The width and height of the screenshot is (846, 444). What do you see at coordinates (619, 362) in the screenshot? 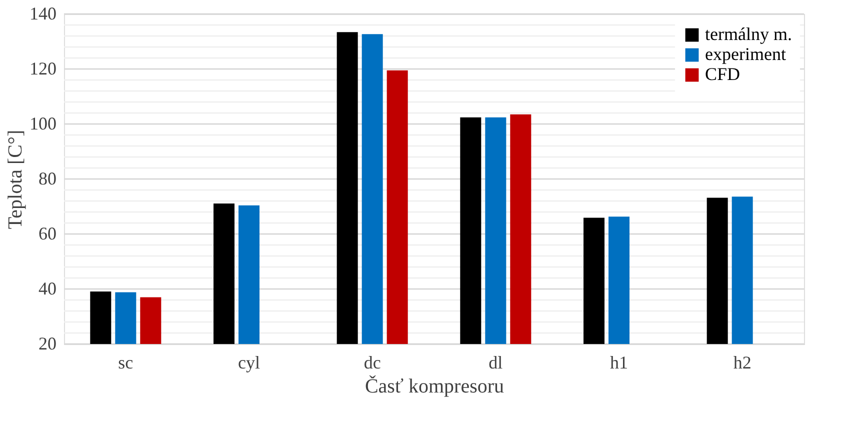
I see `x-tick-label: h1` at bounding box center [619, 362].